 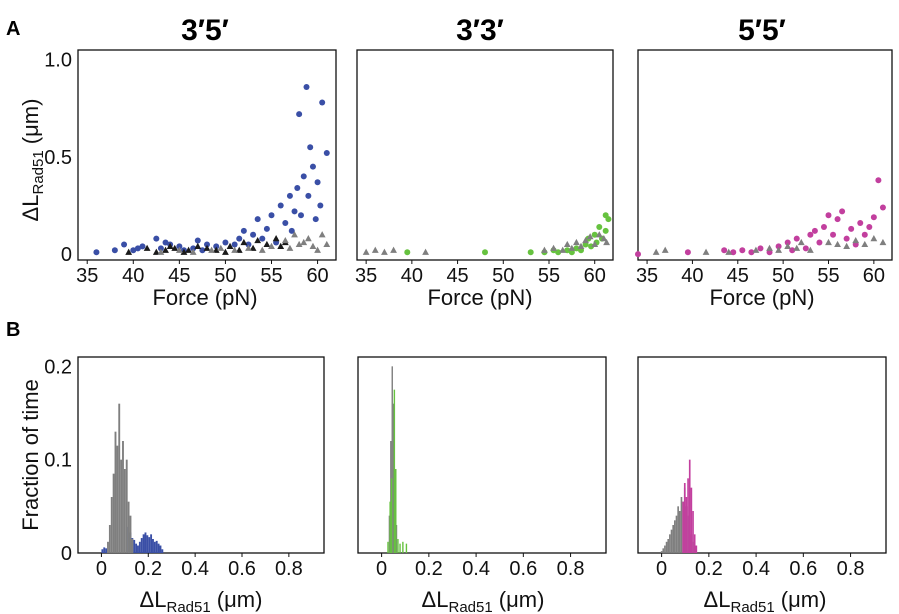 What do you see at coordinates (479, 297) in the screenshot?
I see `scatter-x-axis-label-3-3: Force (pN)` at bounding box center [479, 297].